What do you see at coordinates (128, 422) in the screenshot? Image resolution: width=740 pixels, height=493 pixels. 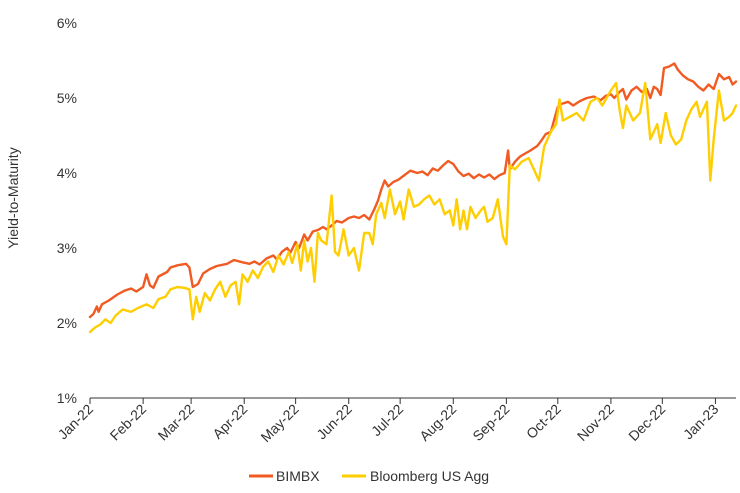 I see `x-tick-label: Feb-22` at bounding box center [128, 422].